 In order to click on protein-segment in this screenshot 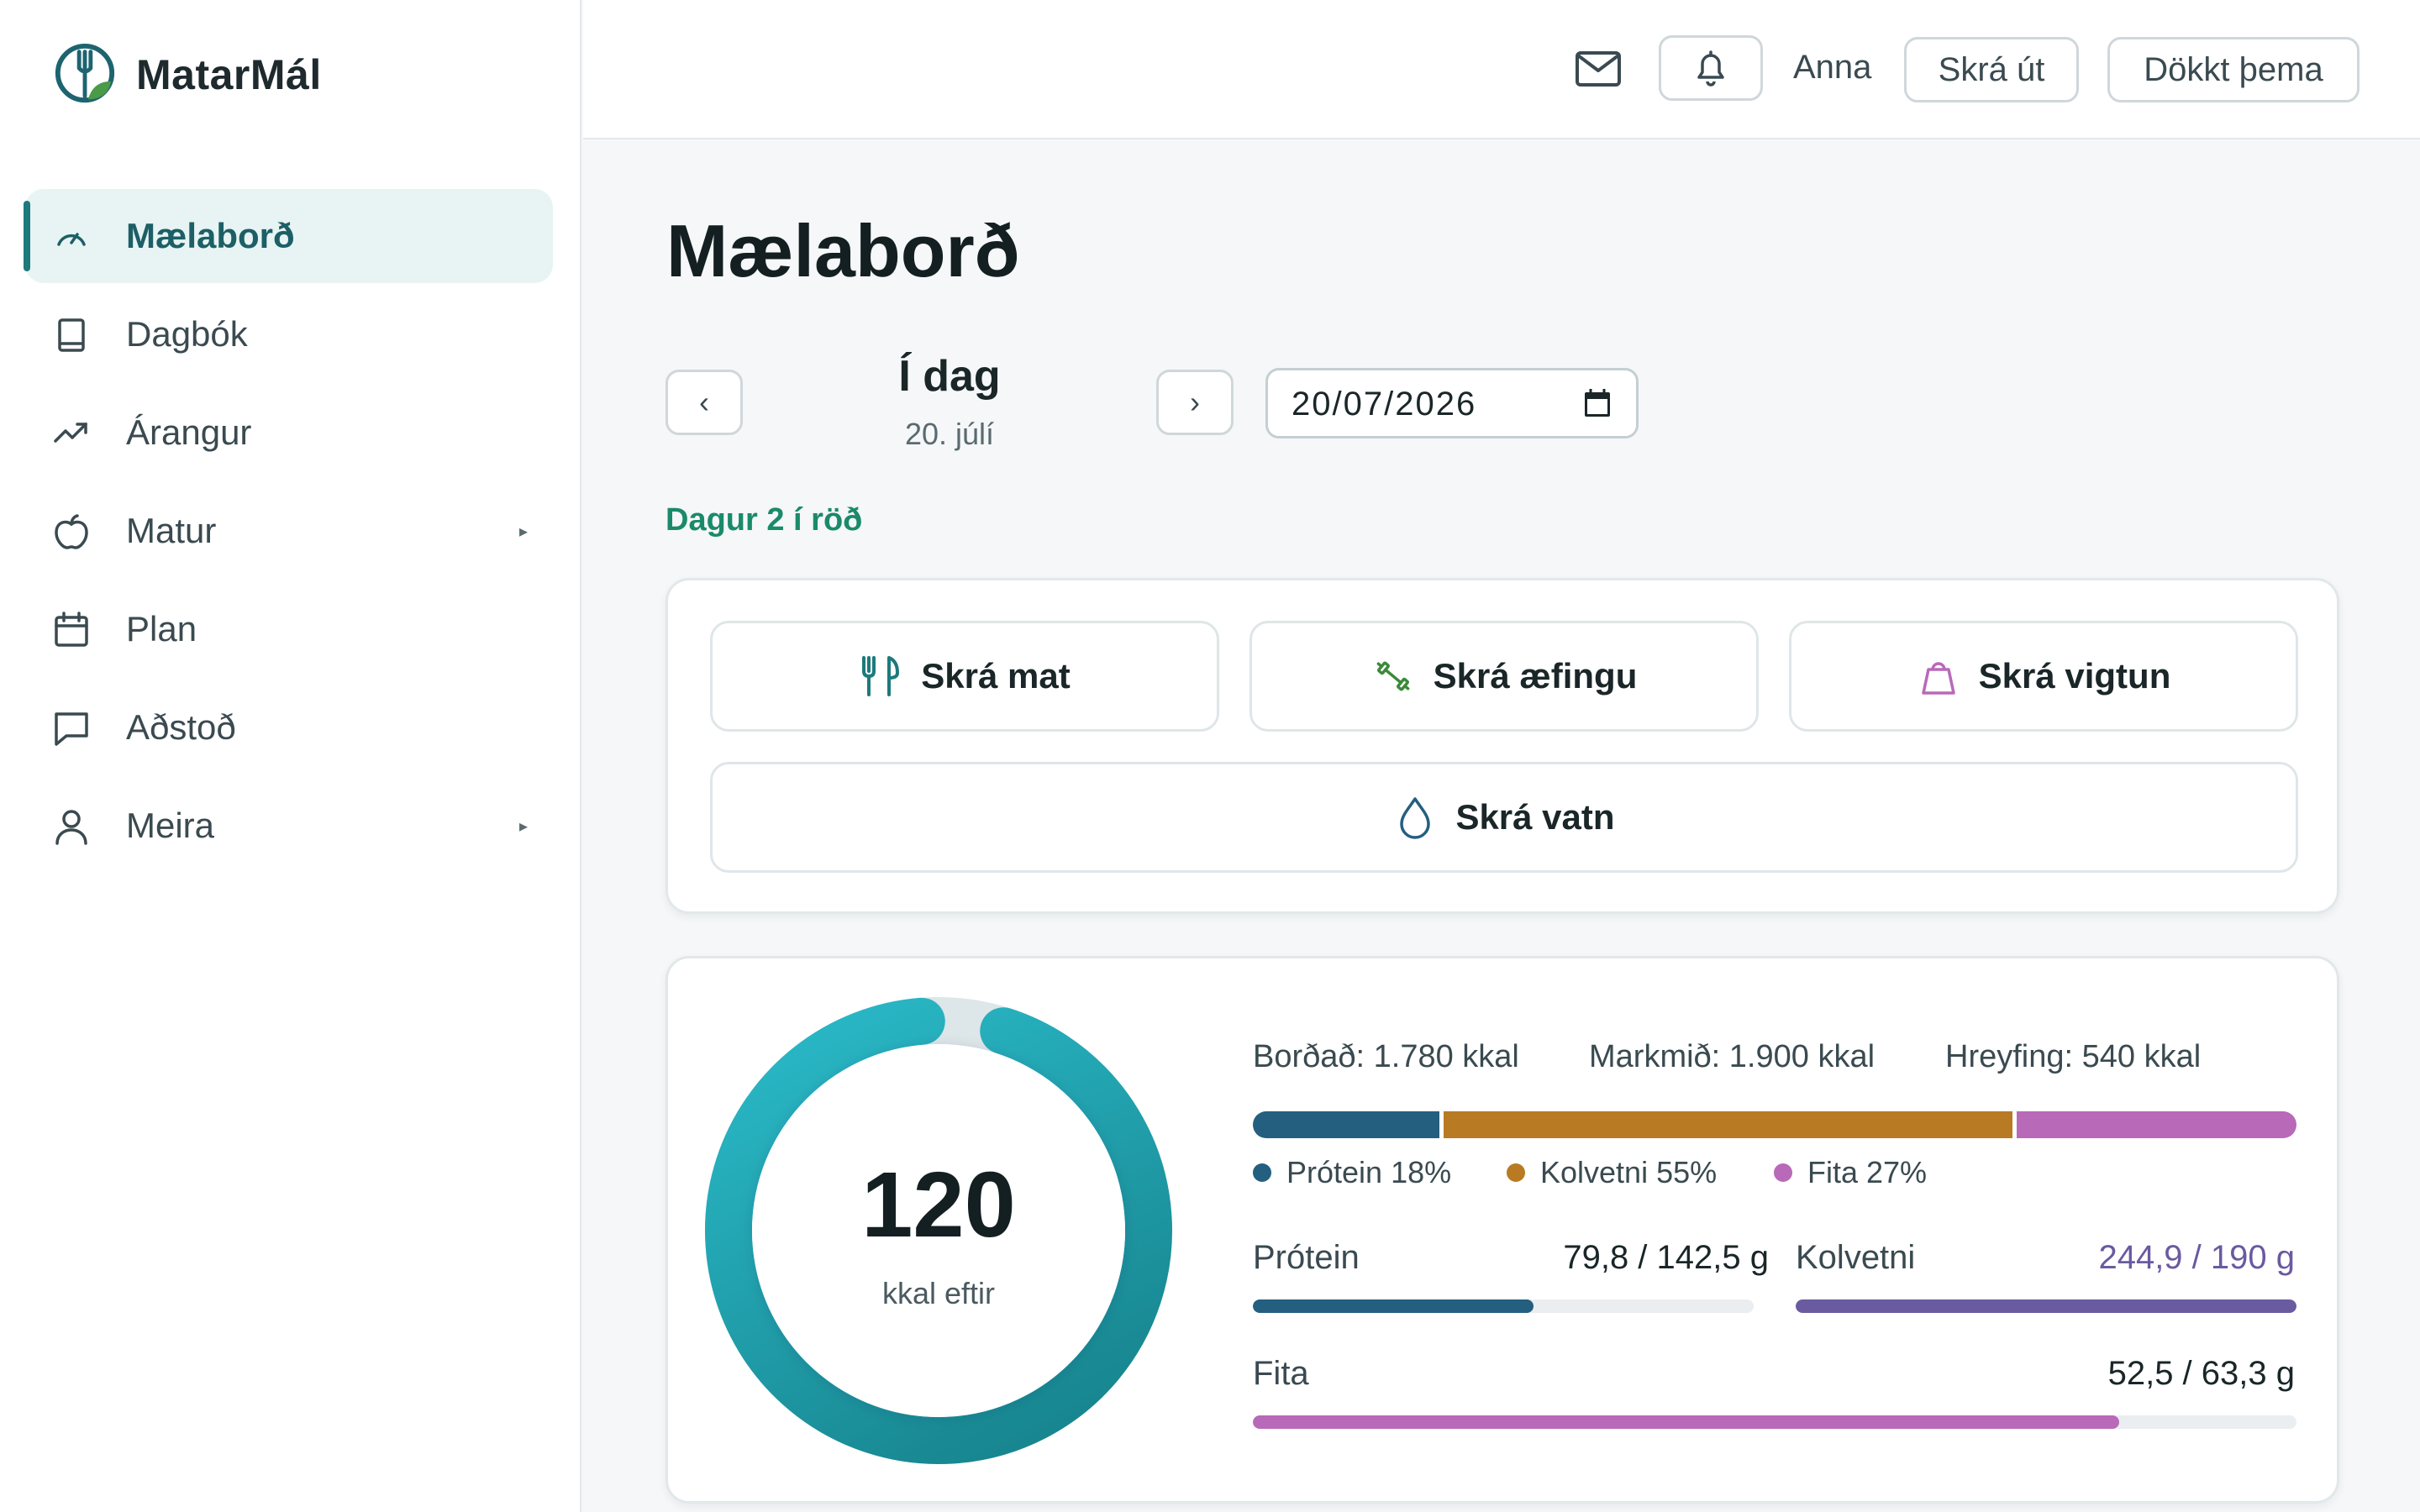, I will do `click(1346, 1124)`.